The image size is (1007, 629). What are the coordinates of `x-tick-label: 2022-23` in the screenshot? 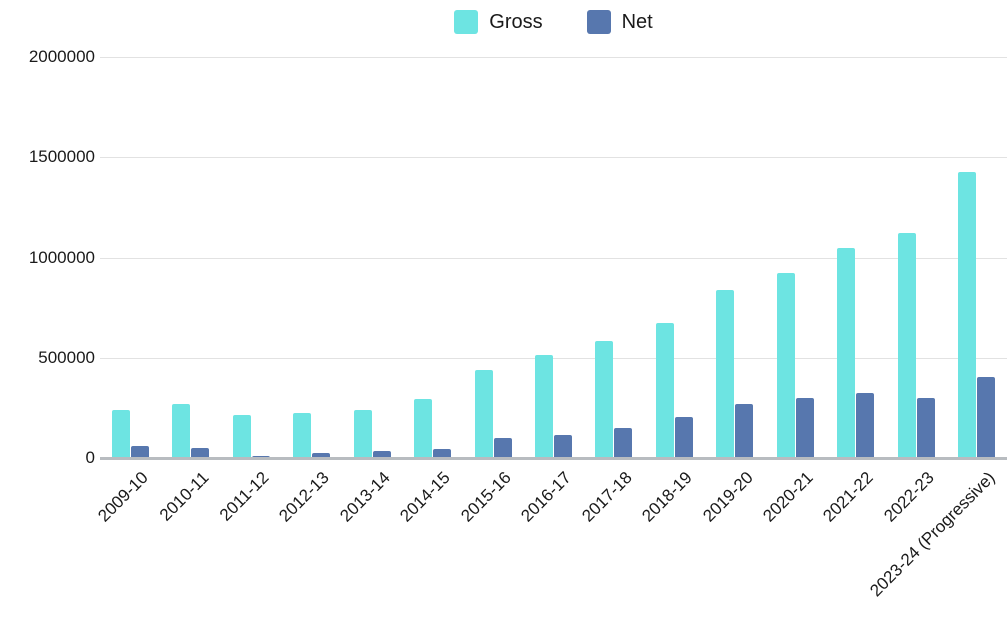 It's located at (909, 497).